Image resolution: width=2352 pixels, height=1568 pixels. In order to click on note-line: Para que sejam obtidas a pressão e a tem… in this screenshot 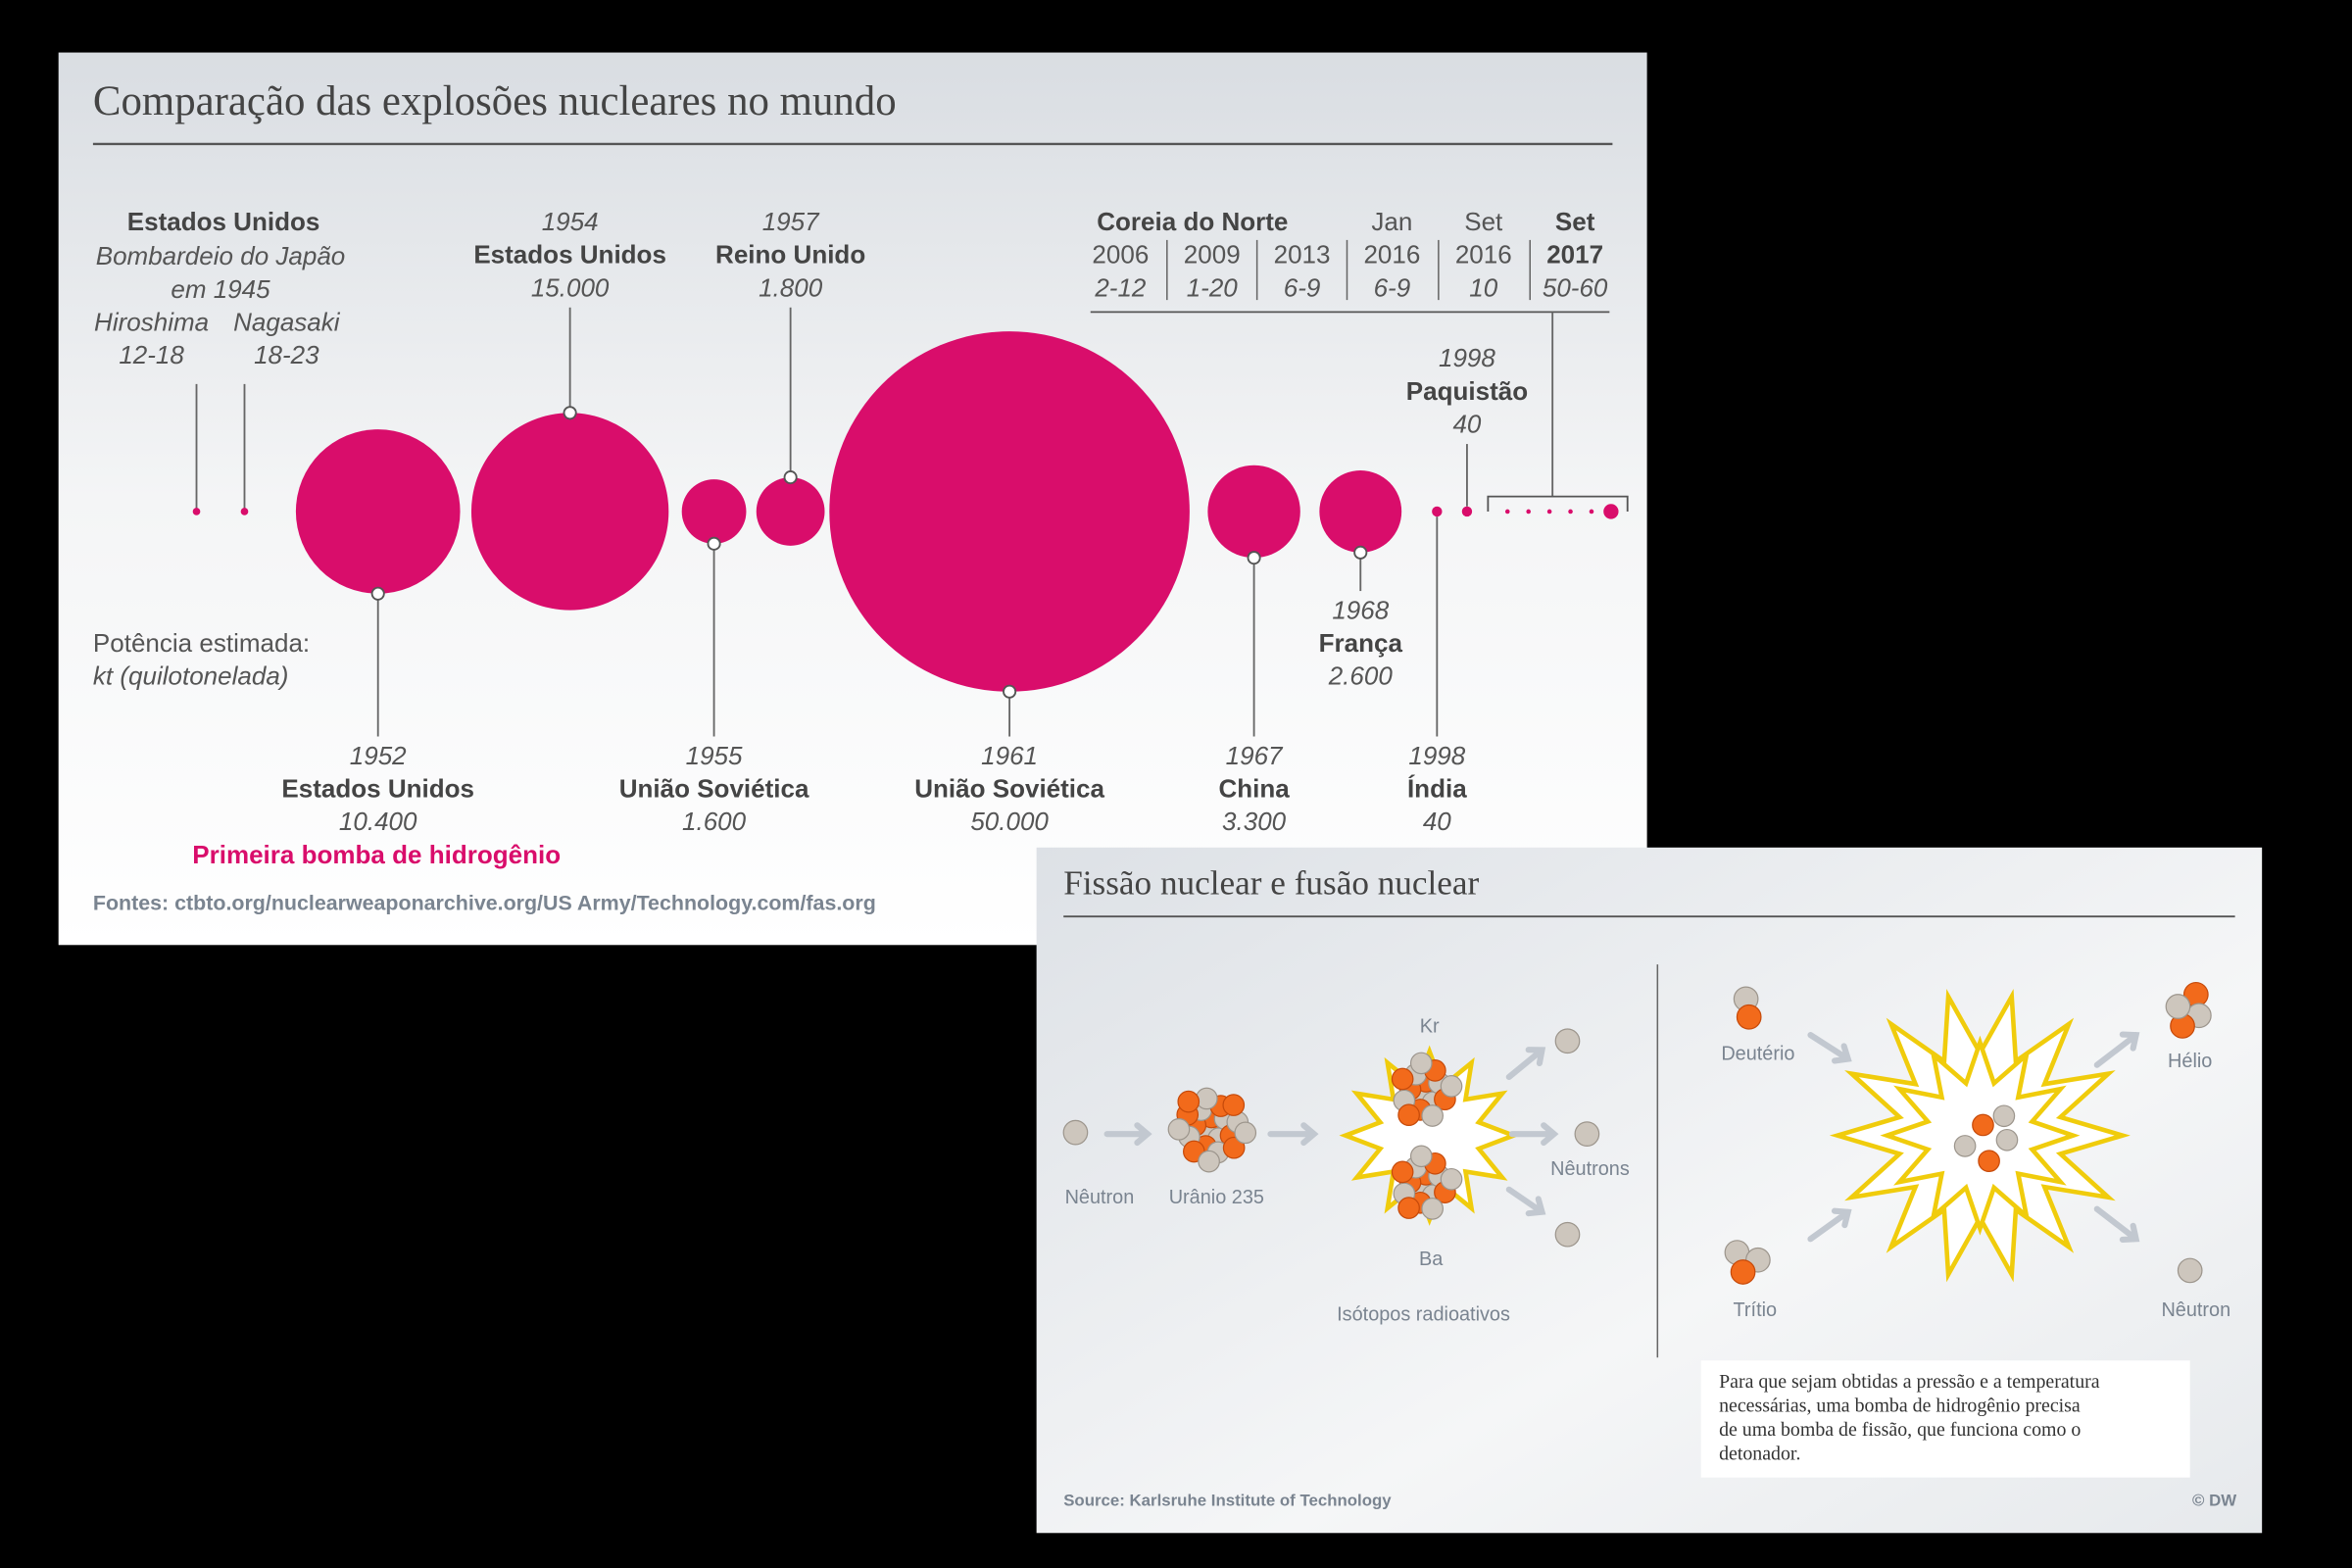, I will do `click(1909, 1382)`.